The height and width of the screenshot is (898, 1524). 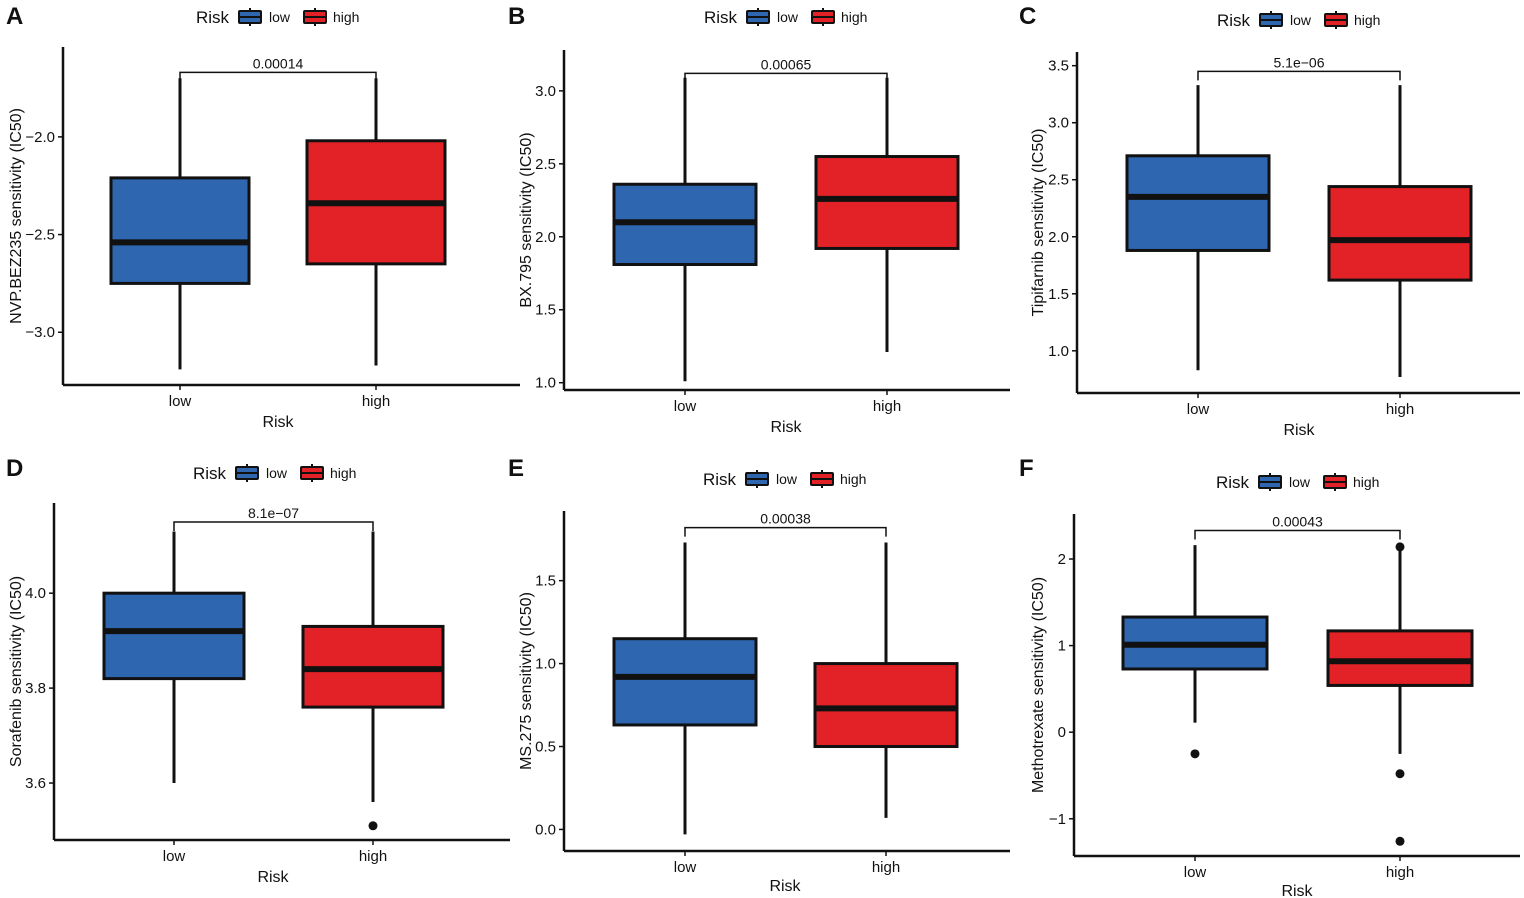 What do you see at coordinates (785, 519) in the screenshot?
I see `p-value-label: 0.00038` at bounding box center [785, 519].